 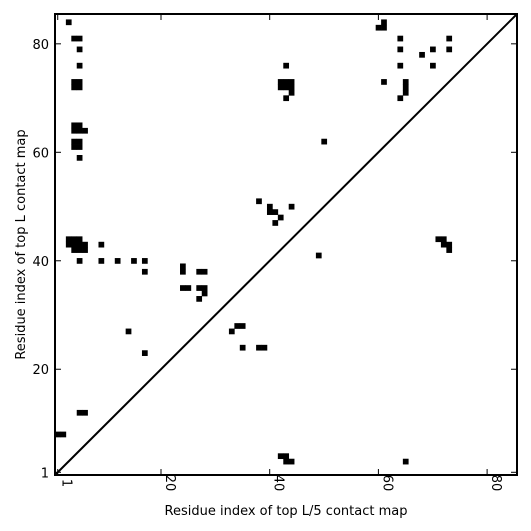 I want to click on y-axis-label: Residue index of top L contact map, so click(x=21, y=244).